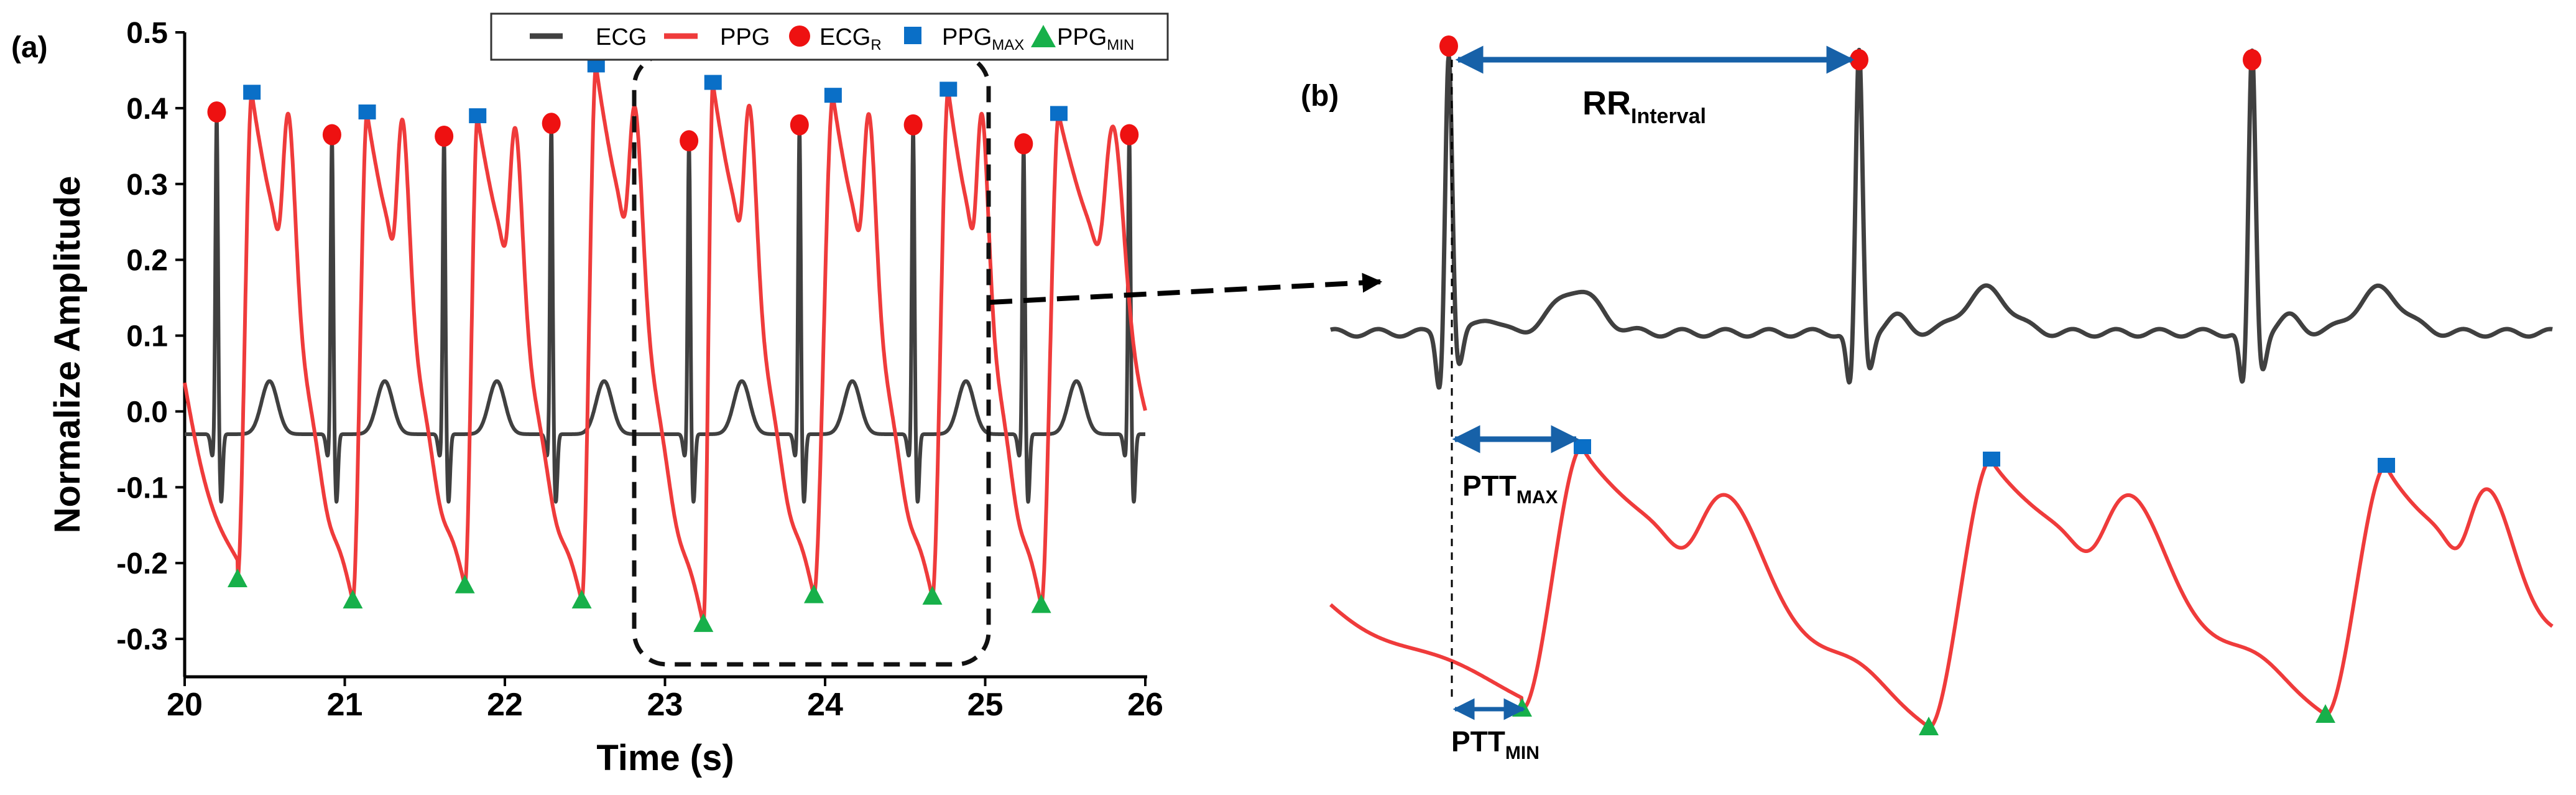  Describe the element at coordinates (825, 705) in the screenshot. I see `x-tick-label: 24` at that location.